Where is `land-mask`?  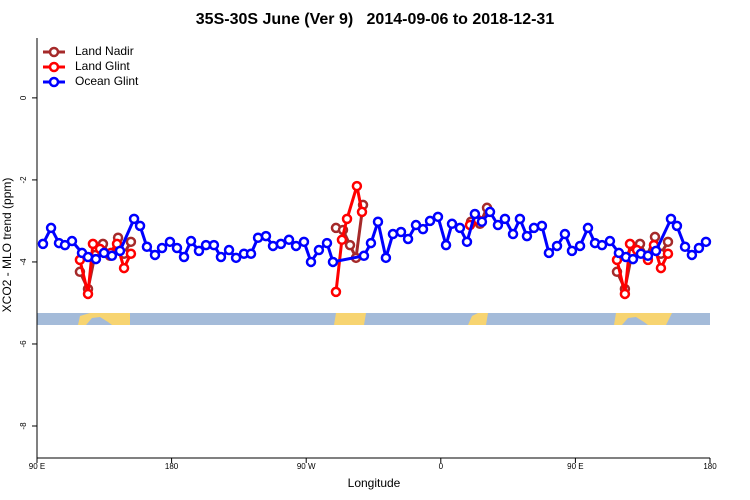
land-mask is located at coordinates (373, 319).